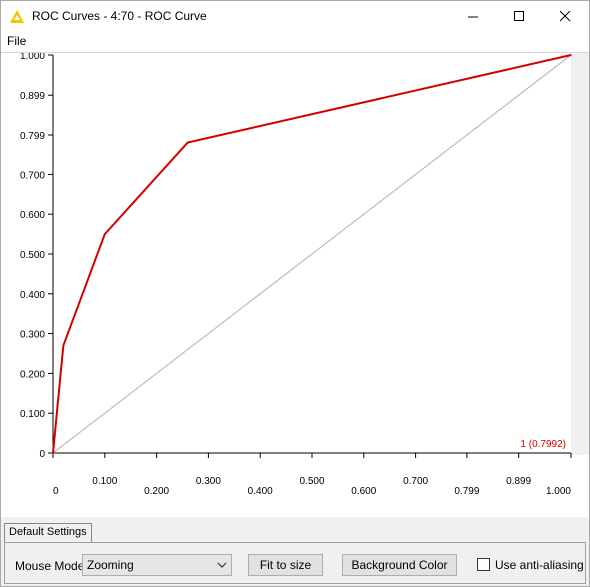 The image size is (590, 587). What do you see at coordinates (32, 96) in the screenshot?
I see `y-tick-label: 0.899` at bounding box center [32, 96].